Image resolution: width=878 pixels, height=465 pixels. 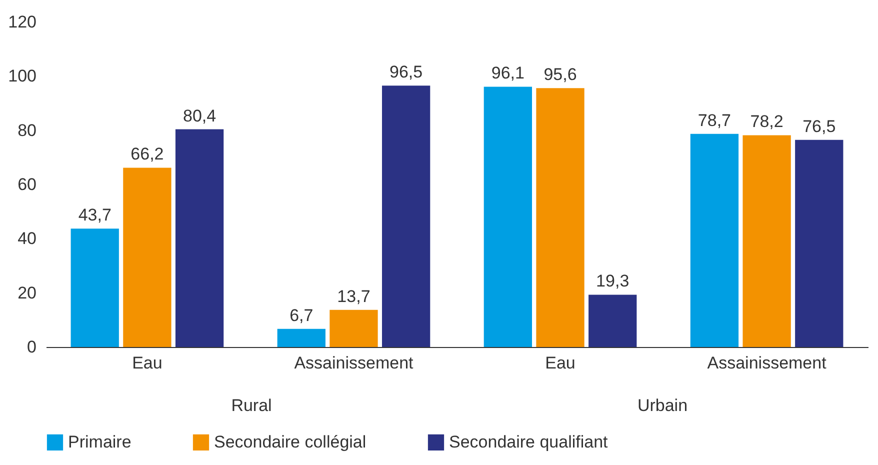 What do you see at coordinates (507, 73) in the screenshot?
I see `data-label: 96,1` at bounding box center [507, 73].